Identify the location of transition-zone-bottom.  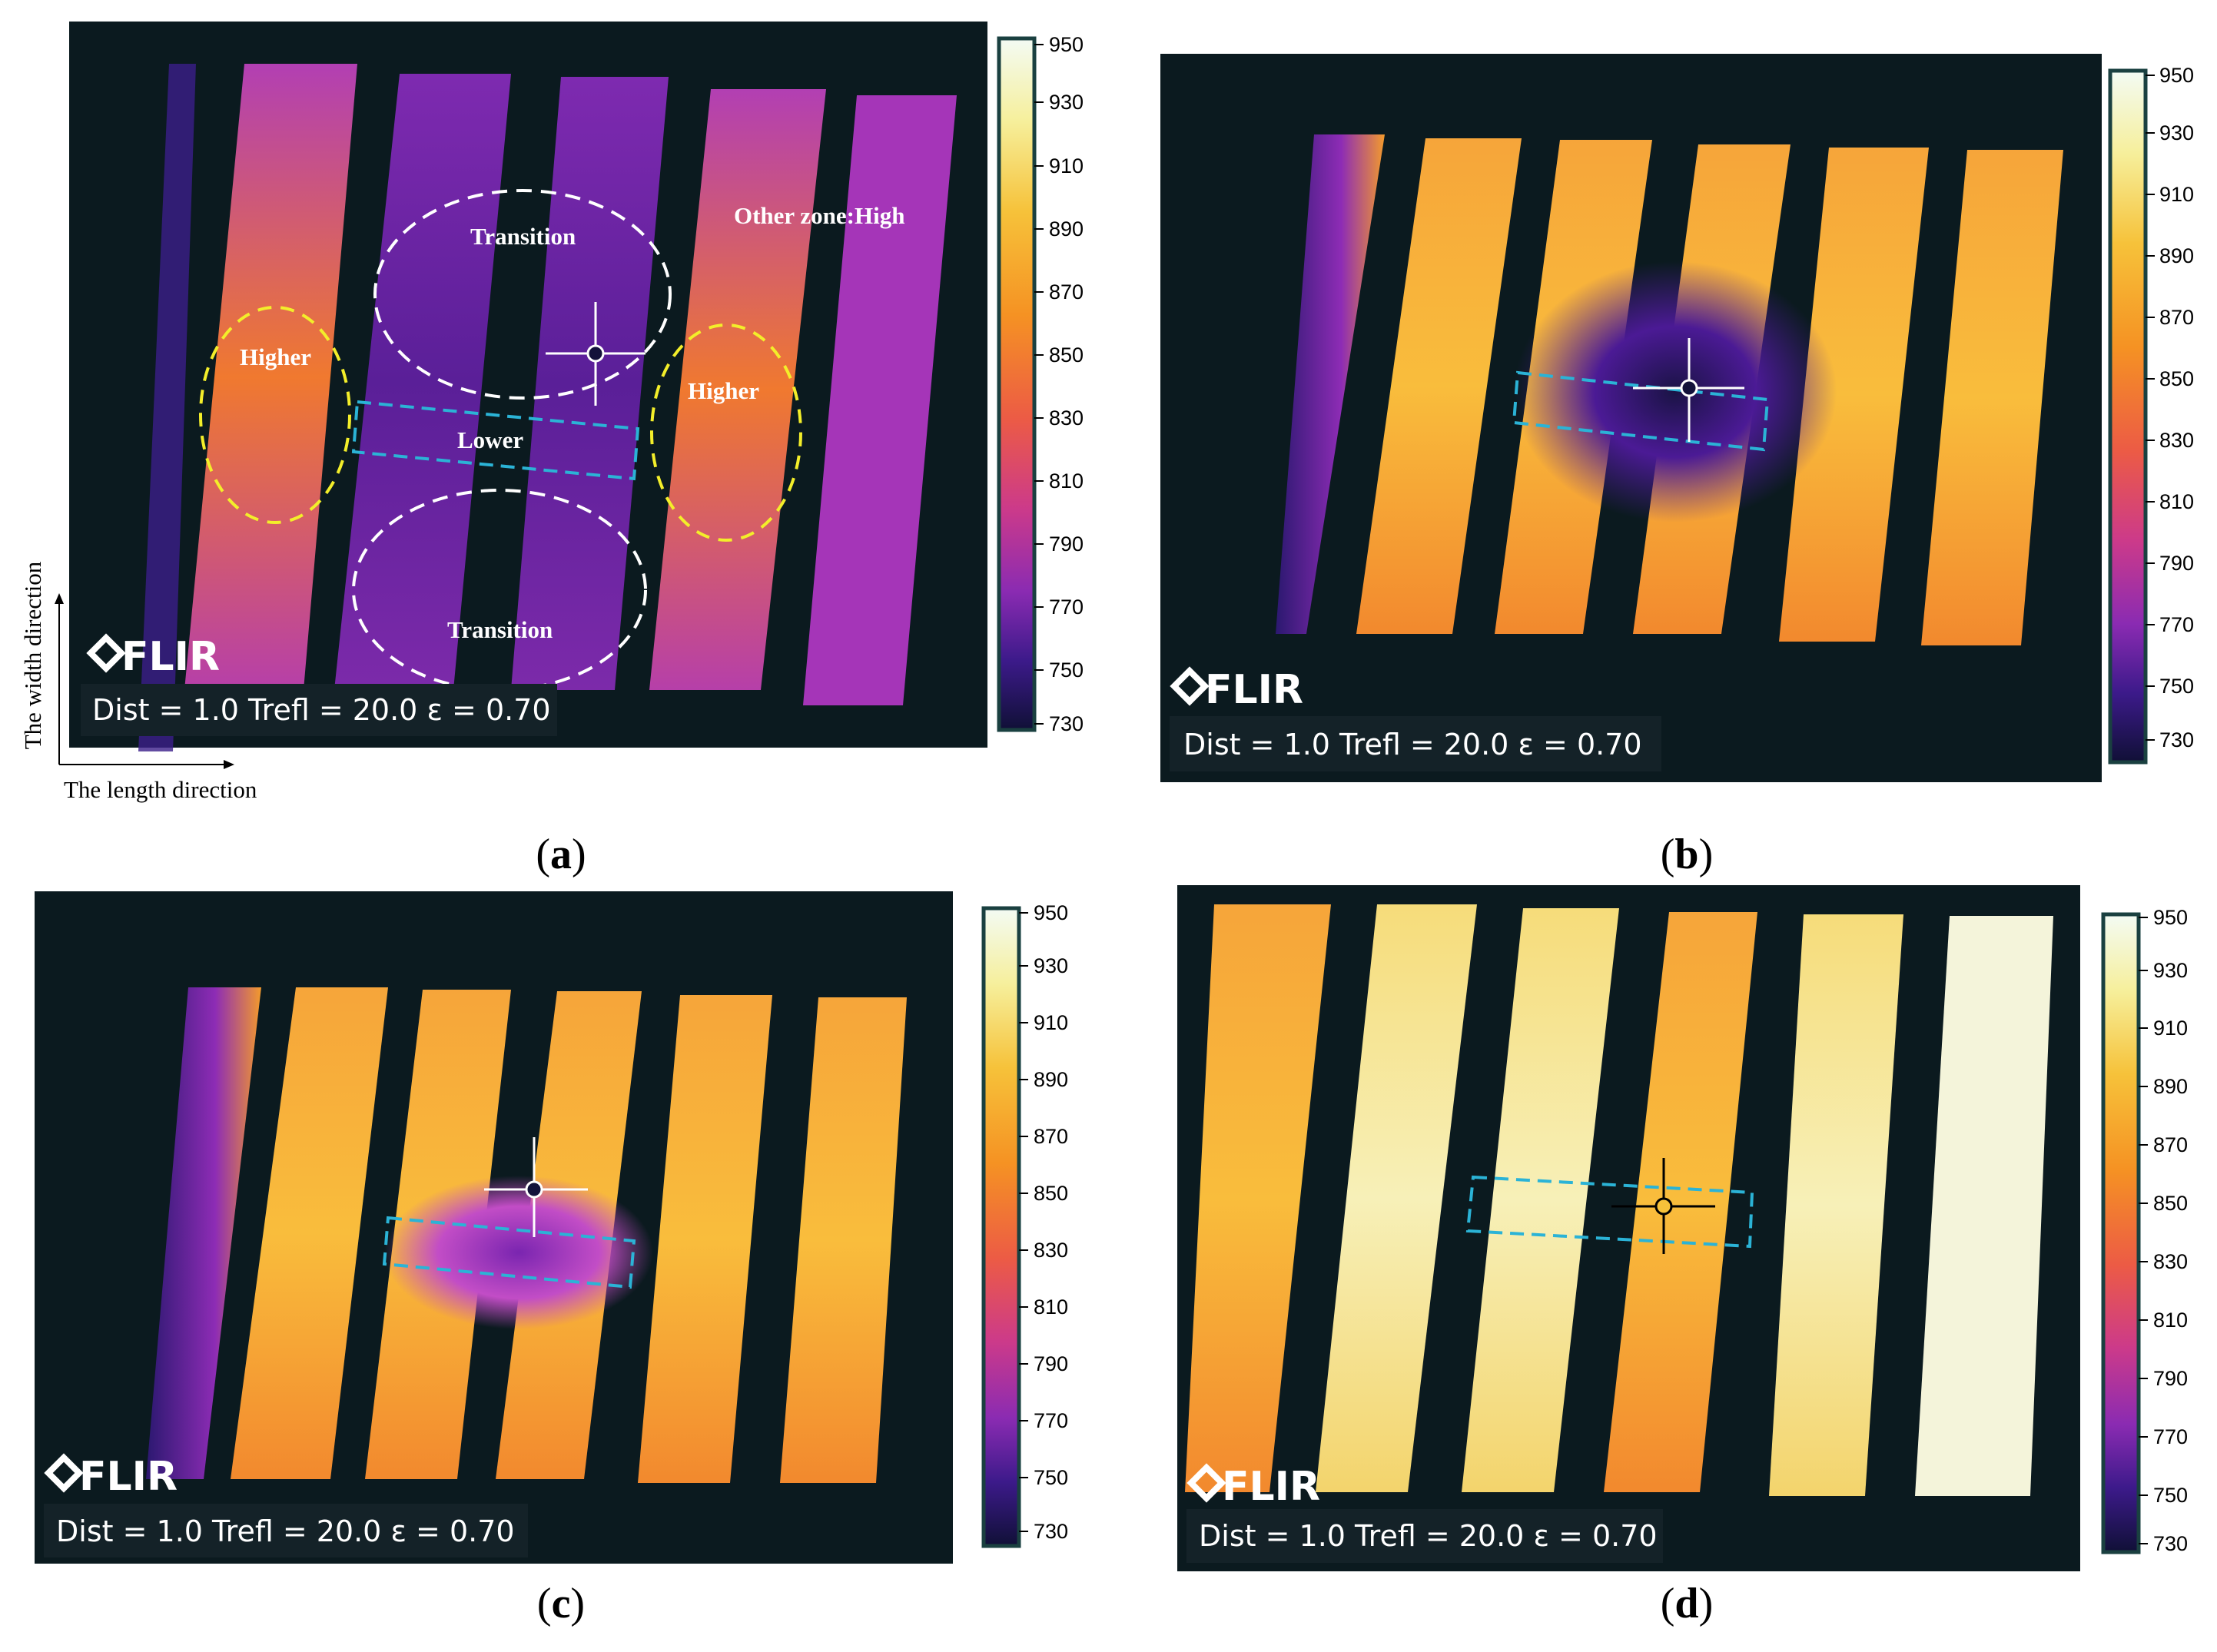
(499, 590).